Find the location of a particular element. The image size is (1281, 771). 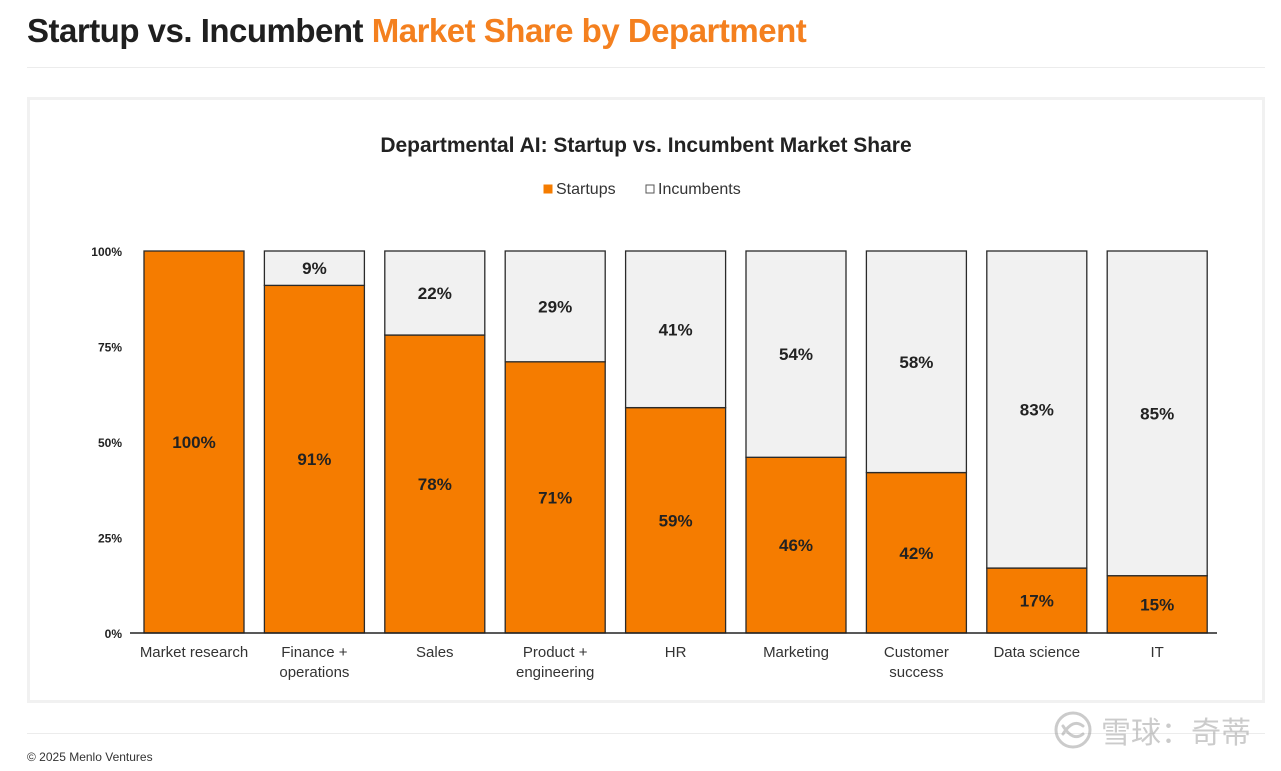

data-label-startups-marketing: 46% is located at coordinates (796, 545).